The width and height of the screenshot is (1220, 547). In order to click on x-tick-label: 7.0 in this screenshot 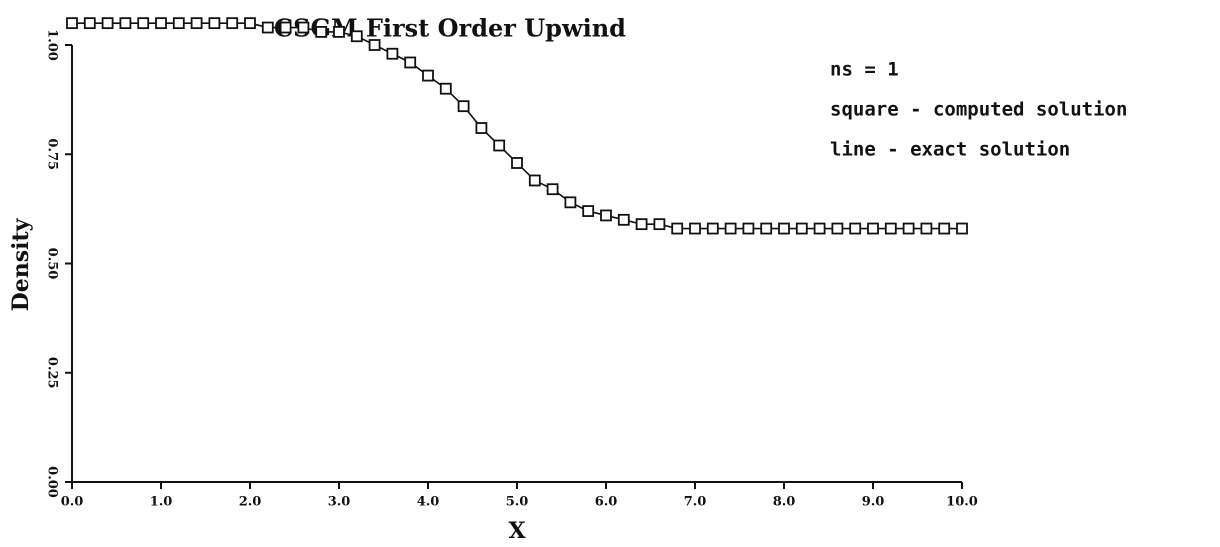, I will do `click(695, 502)`.